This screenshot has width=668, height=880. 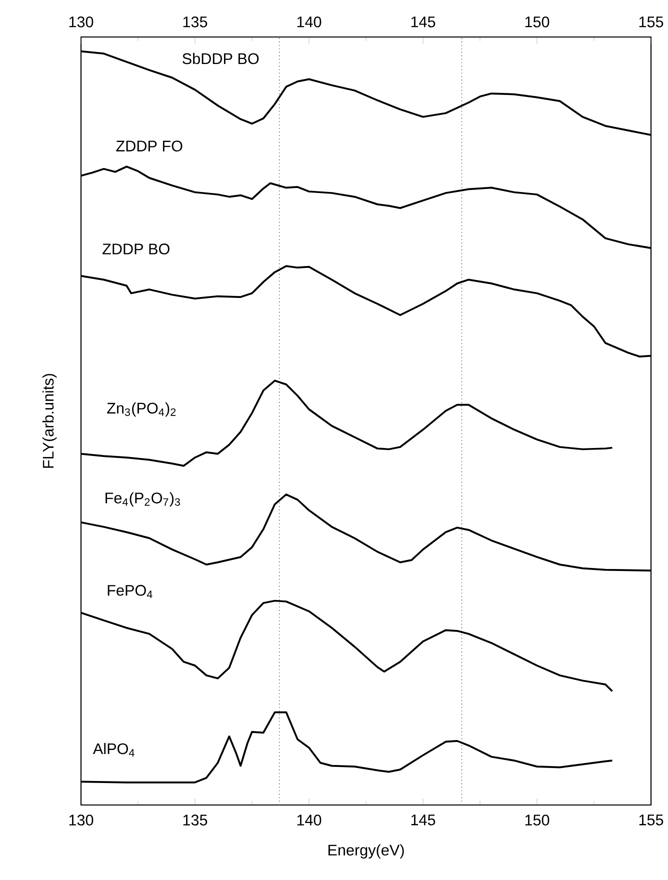 What do you see at coordinates (651, 820) in the screenshot?
I see `x-tick-label: 155` at bounding box center [651, 820].